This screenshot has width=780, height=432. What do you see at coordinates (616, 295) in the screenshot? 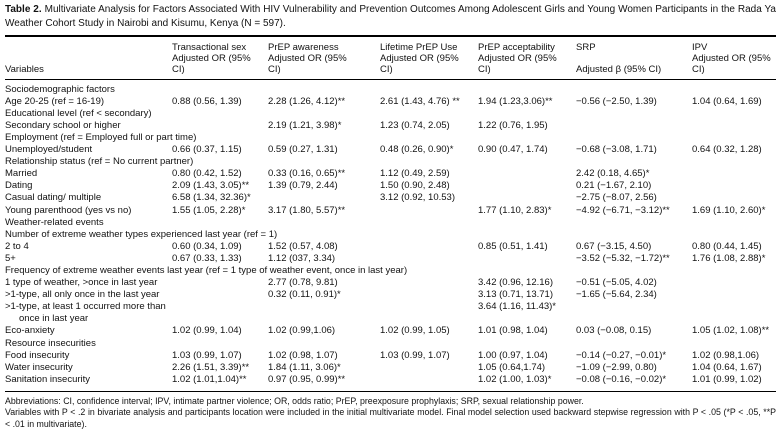
I see `cell-value: −1.65 (−5.64, 2.34)` at bounding box center [616, 295].